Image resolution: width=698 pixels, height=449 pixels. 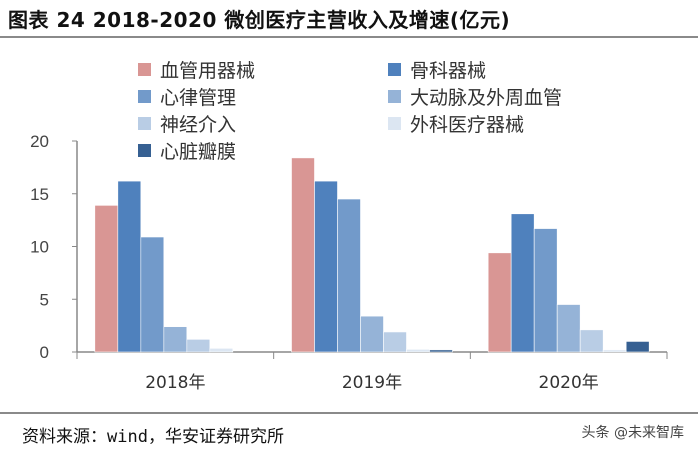 I want to click on source-note: 资料来源：wind，华安证券研究所, so click(x=153, y=437).